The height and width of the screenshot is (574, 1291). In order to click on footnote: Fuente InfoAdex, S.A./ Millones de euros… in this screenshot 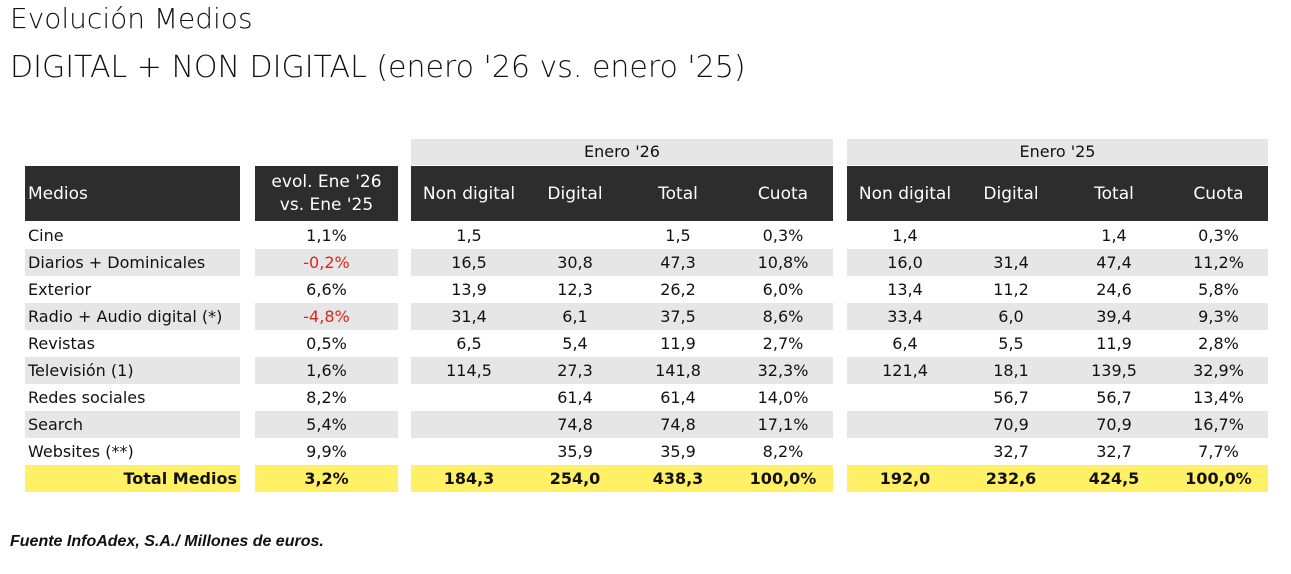, I will do `click(167, 541)`.